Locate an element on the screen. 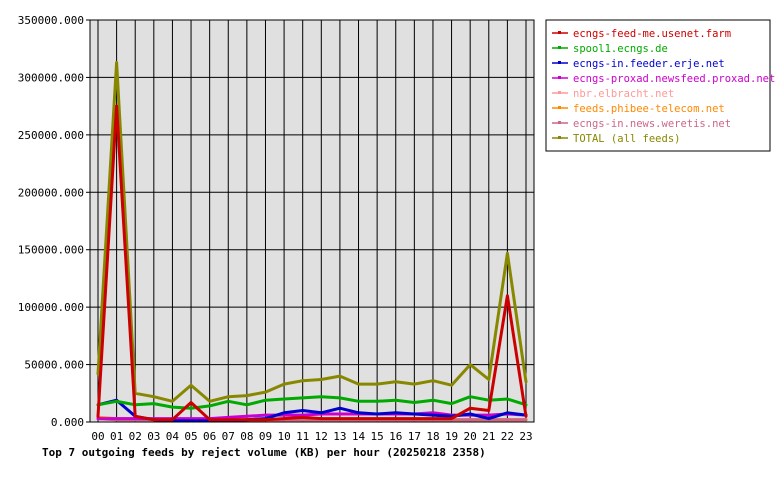 This screenshot has height=484, width=780. y-tick-label: 100000.000 is located at coordinates (51, 307).